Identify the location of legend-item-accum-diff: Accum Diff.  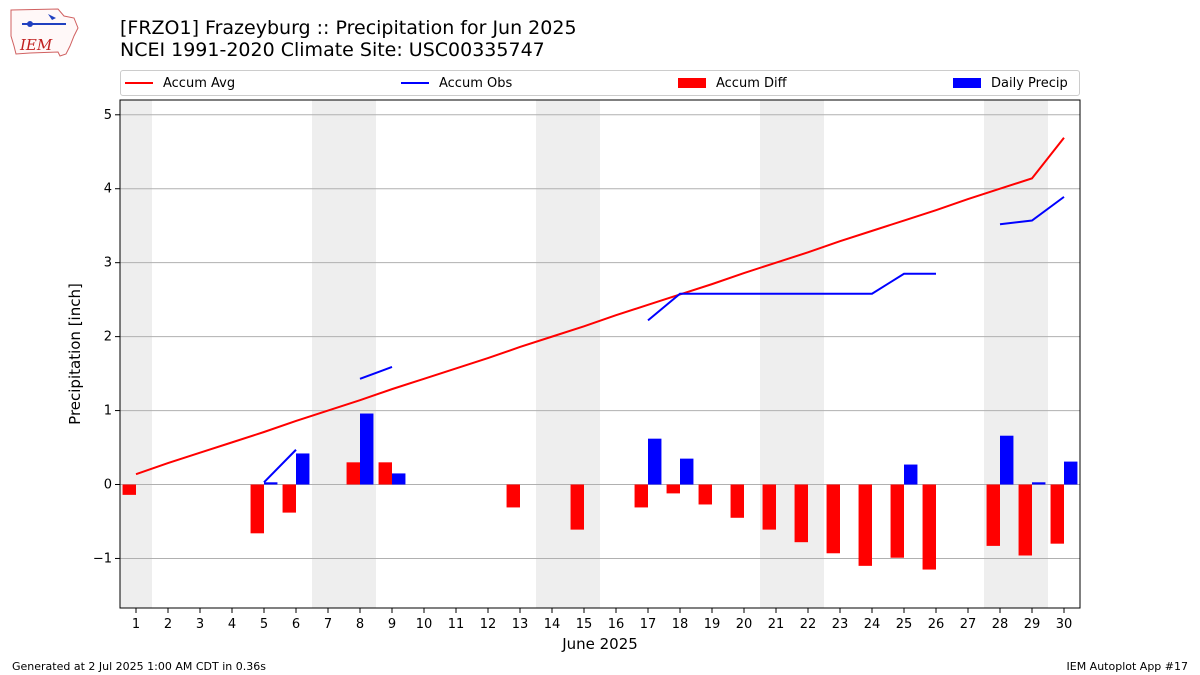
(732, 83).